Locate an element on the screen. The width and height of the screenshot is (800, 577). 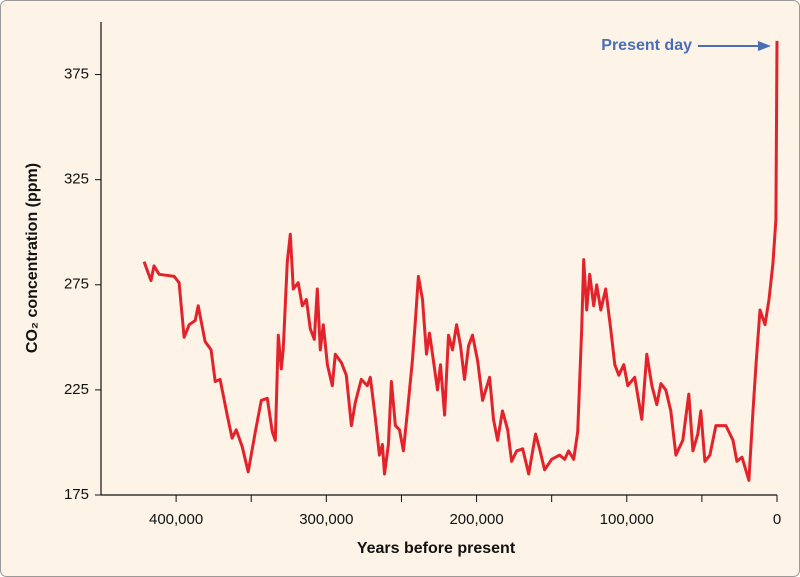
x-tick-label: 400,000 is located at coordinates (176, 519).